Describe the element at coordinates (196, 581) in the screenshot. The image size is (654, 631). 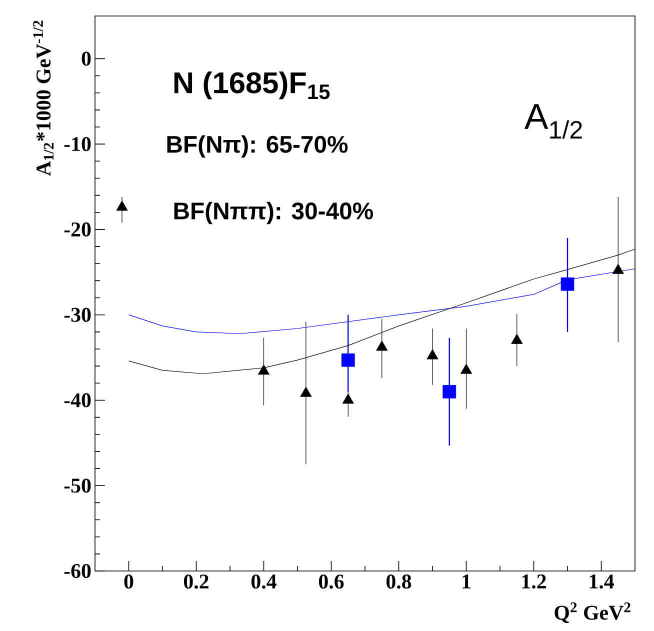
I see `x-tick-label: 0.2` at that location.